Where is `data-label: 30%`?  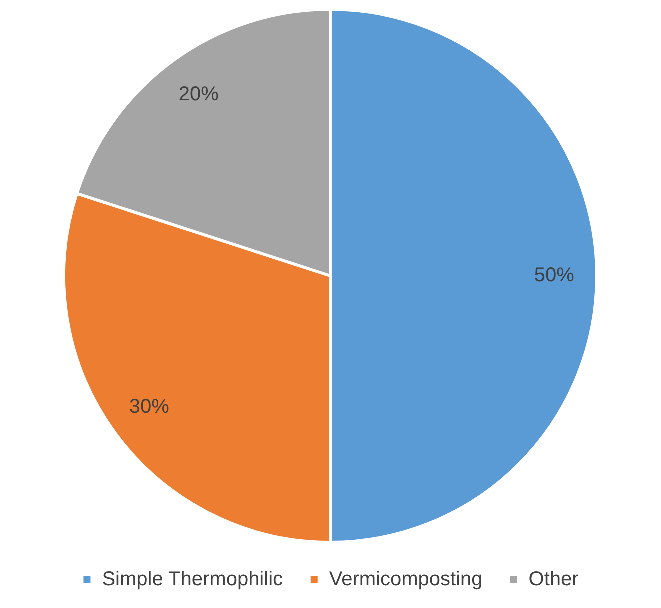
data-label: 30% is located at coordinates (149, 407).